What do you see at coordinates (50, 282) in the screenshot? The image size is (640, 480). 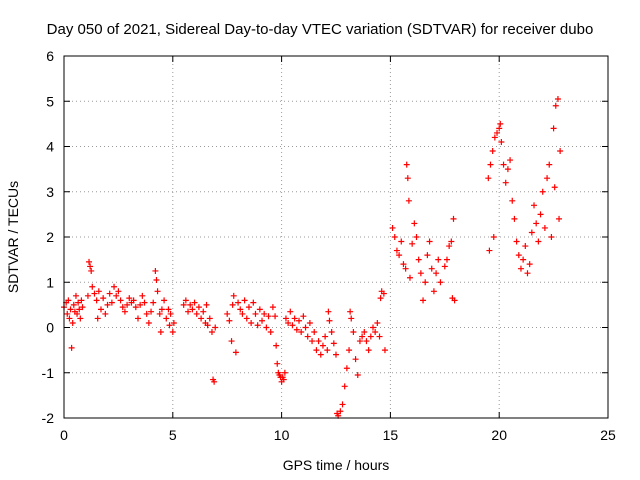 I see `y-tick-label: 1` at bounding box center [50, 282].